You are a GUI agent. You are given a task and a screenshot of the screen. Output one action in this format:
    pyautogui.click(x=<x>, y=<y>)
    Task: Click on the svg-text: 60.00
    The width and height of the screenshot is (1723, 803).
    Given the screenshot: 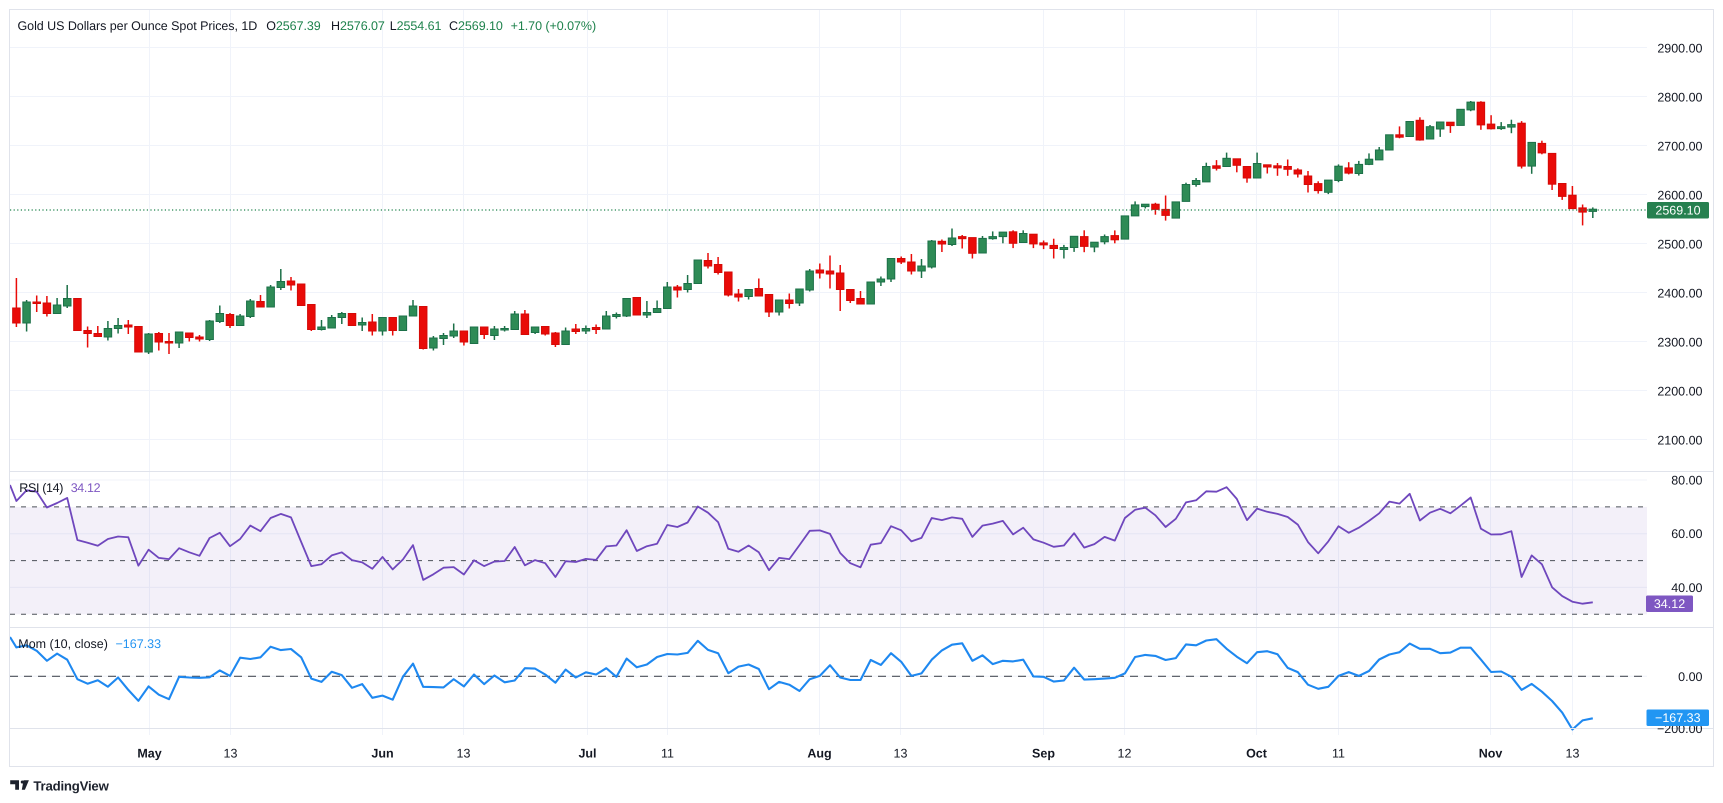 What is the action you would take?
    pyautogui.click(x=1686, y=534)
    